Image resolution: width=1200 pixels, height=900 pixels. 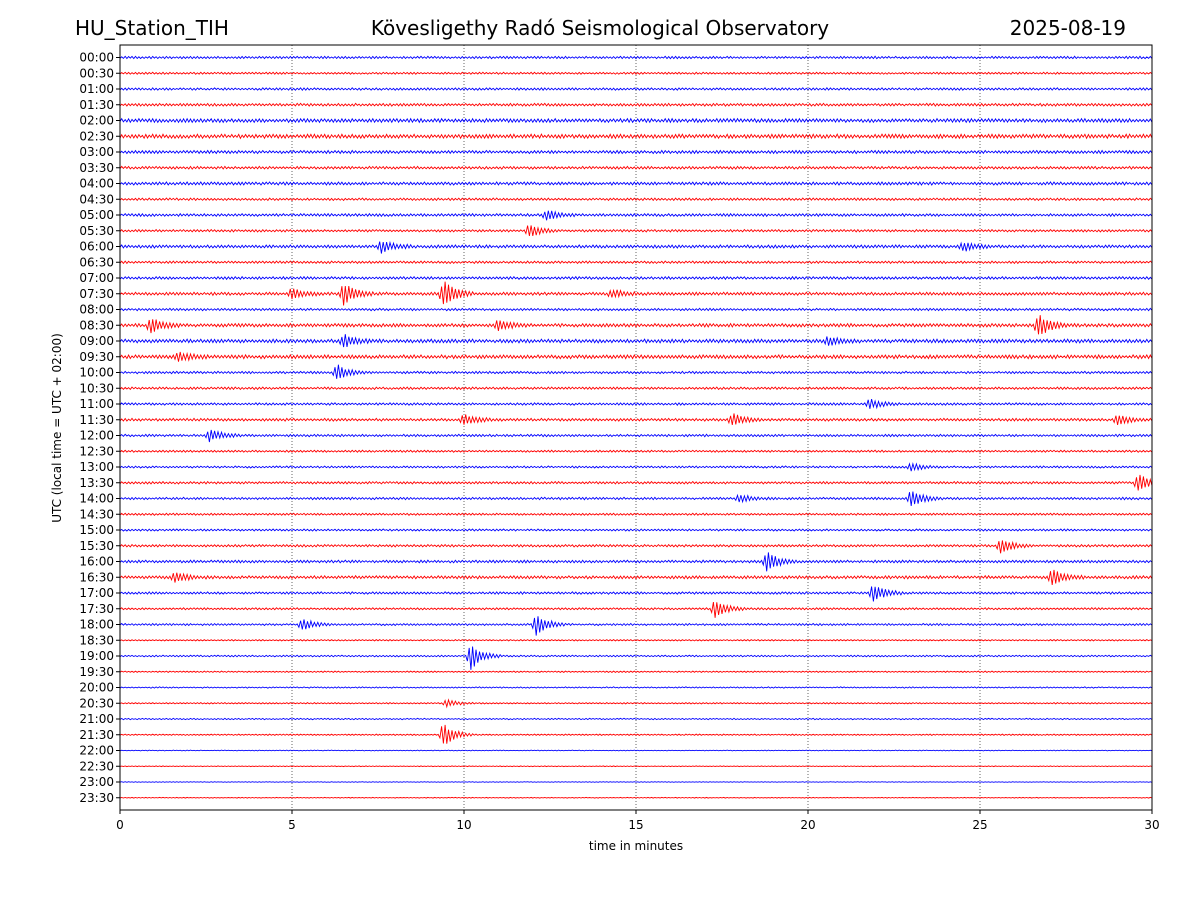 I want to click on y-tick-label: 04:30, so click(x=96, y=199).